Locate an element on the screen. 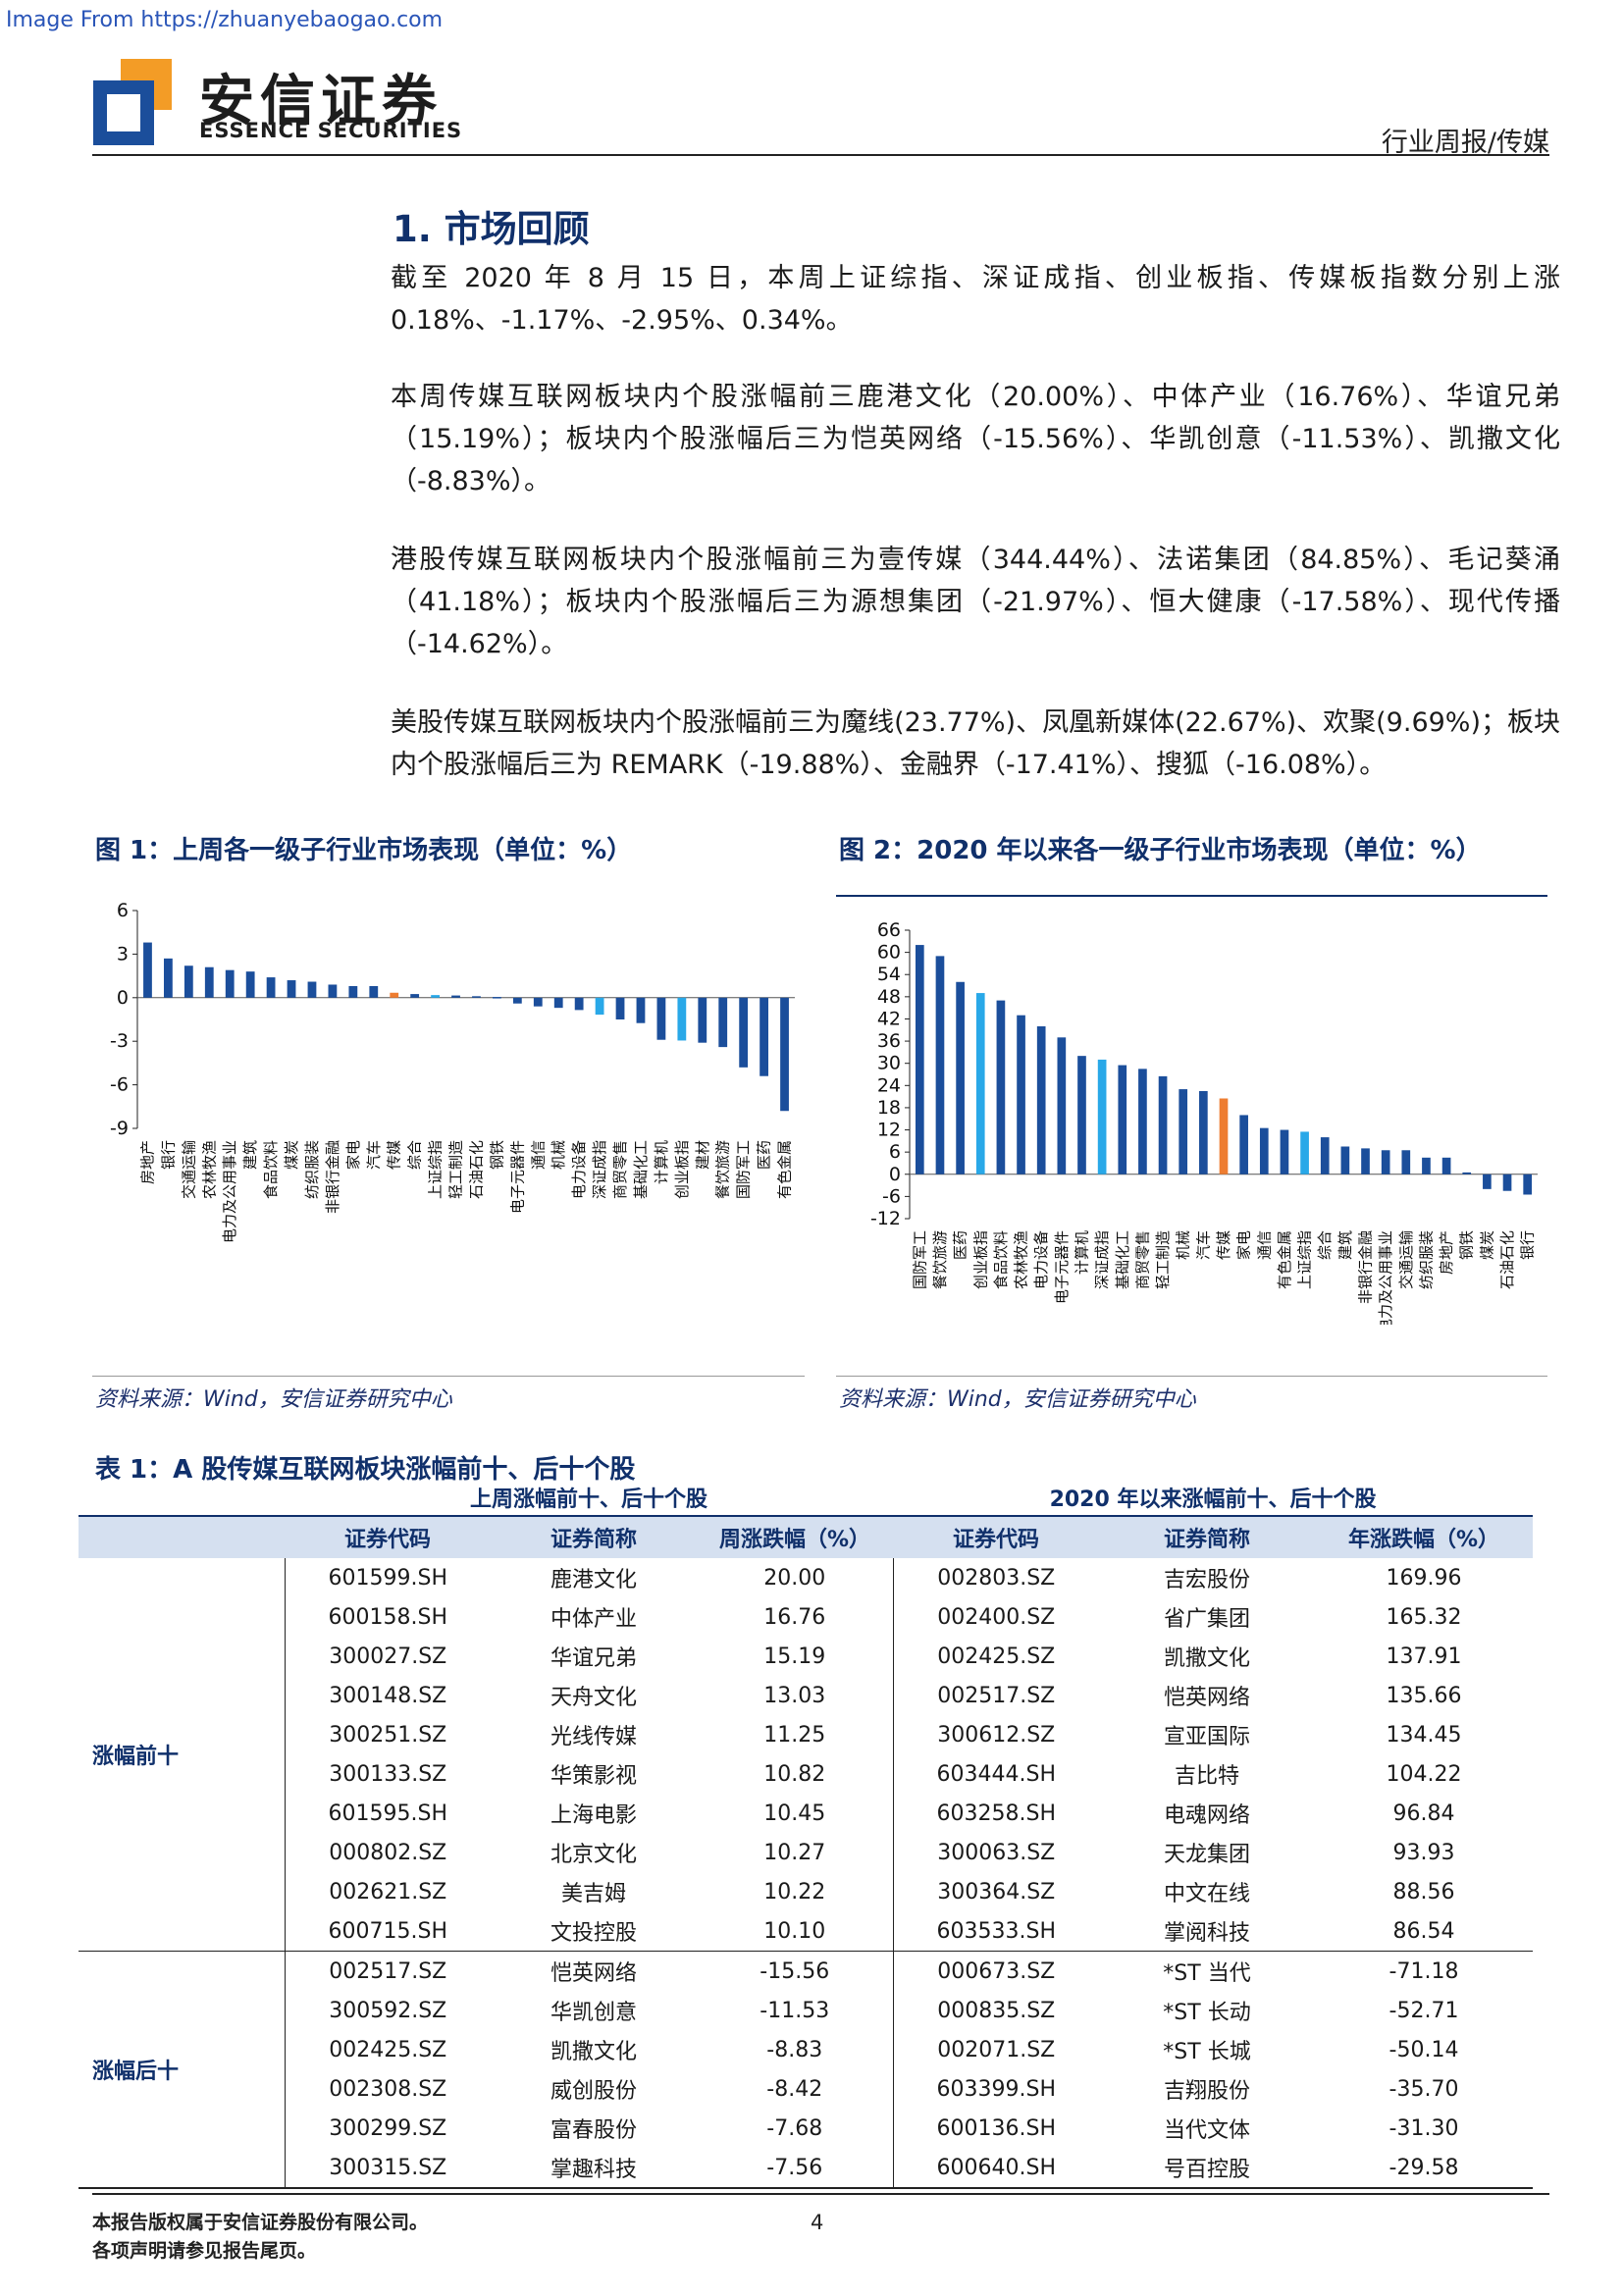  group-year-header: 2020 年以来涨幅前十、后十个股 is located at coordinates (1213, 1499).